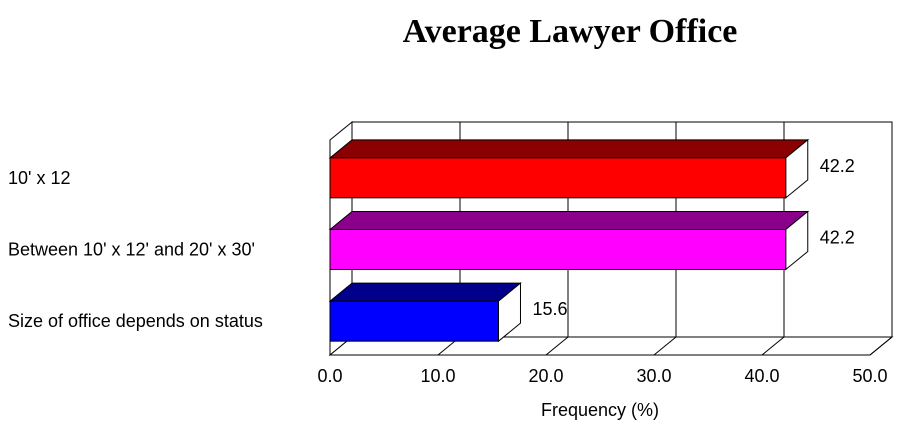 This screenshot has height=428, width=897. What do you see at coordinates (549, 309) in the screenshot?
I see `data-label: 15.6` at bounding box center [549, 309].